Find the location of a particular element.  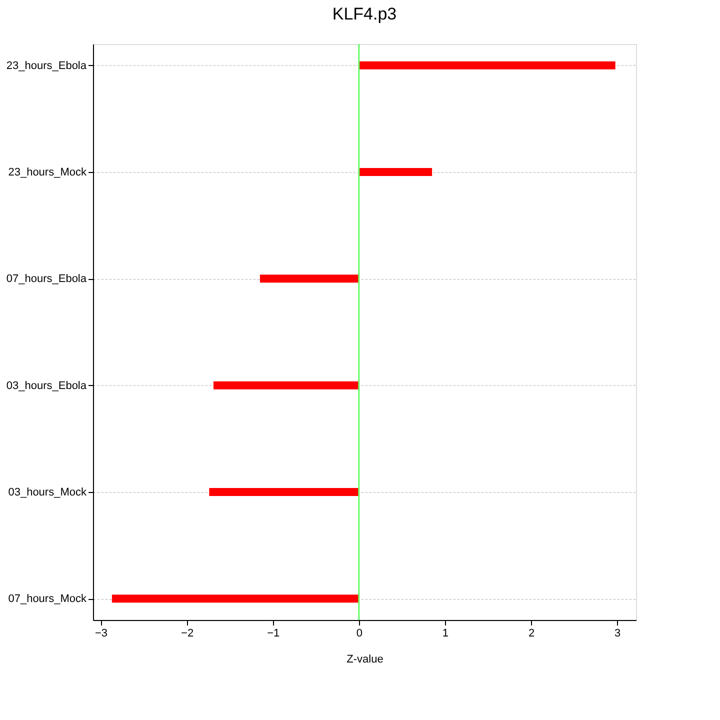

y-tick-label: 07_hours_Mock is located at coordinates (47, 599).